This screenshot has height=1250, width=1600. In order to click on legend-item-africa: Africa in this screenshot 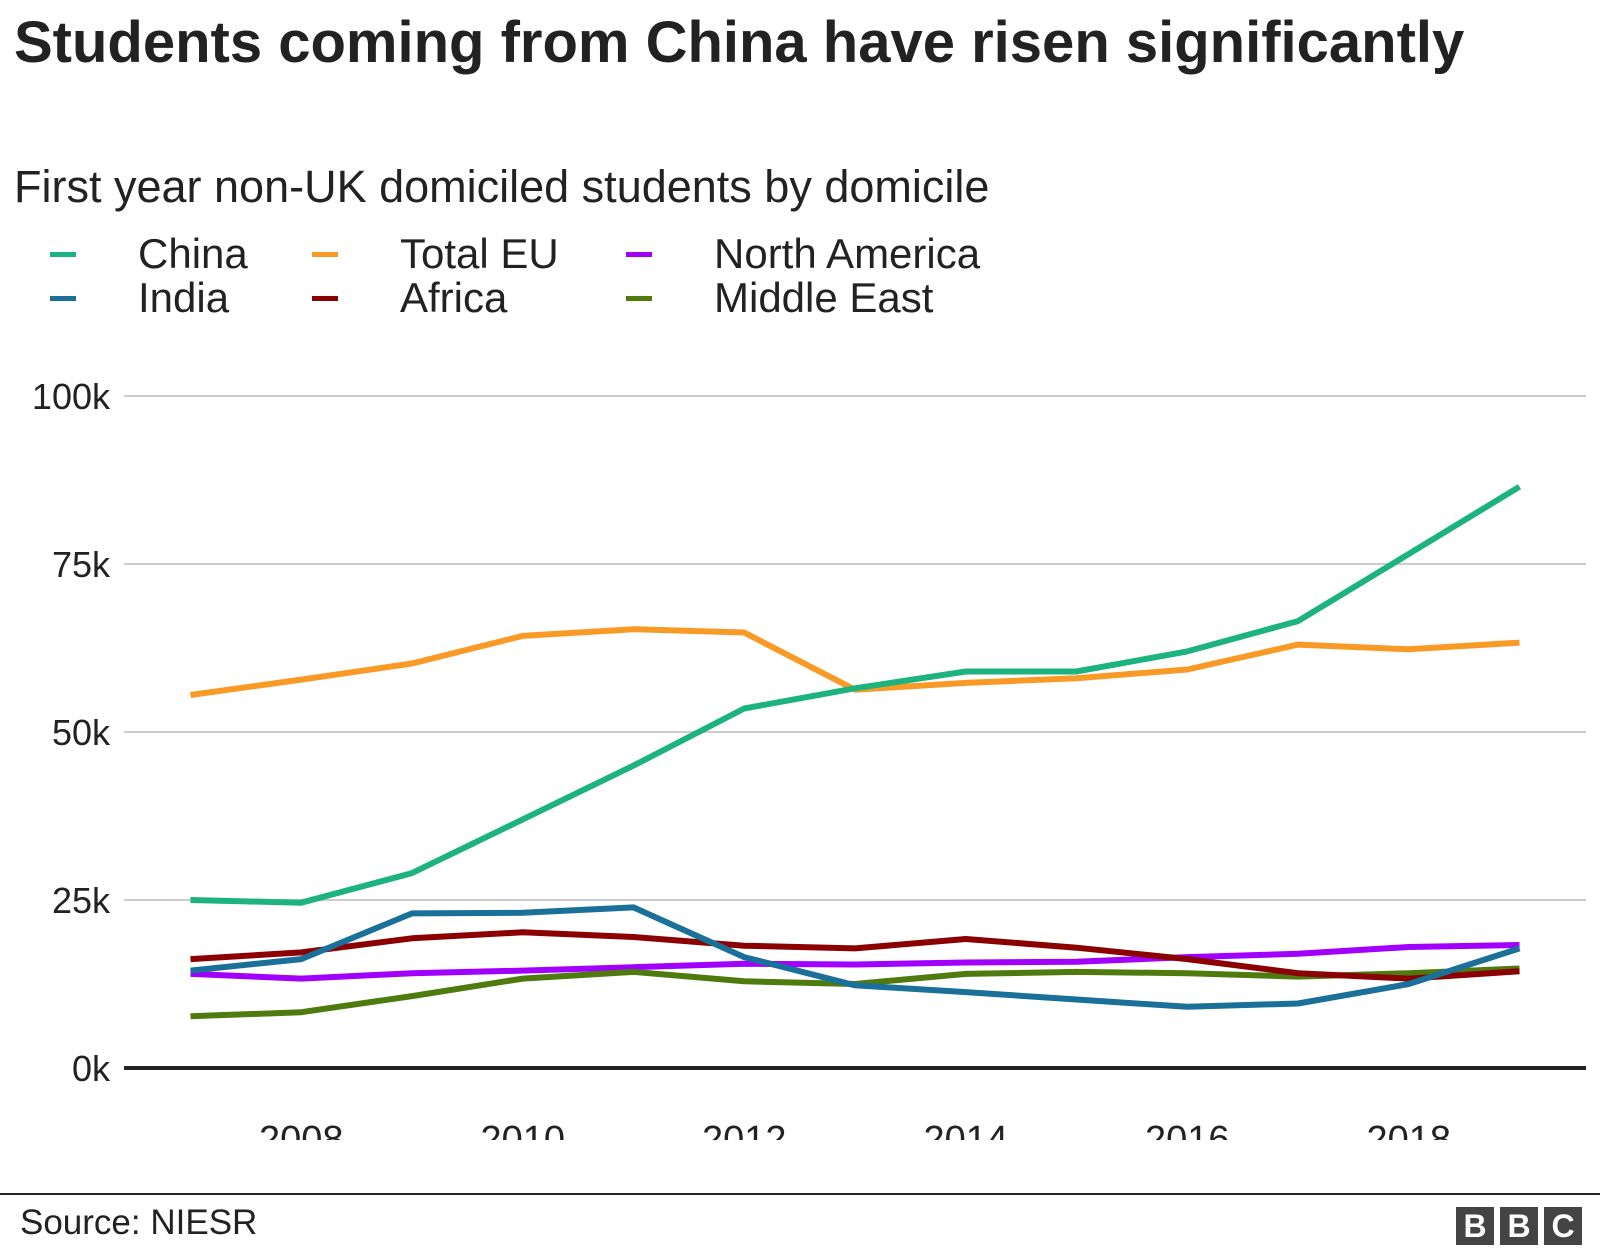, I will do `click(409, 298)`.